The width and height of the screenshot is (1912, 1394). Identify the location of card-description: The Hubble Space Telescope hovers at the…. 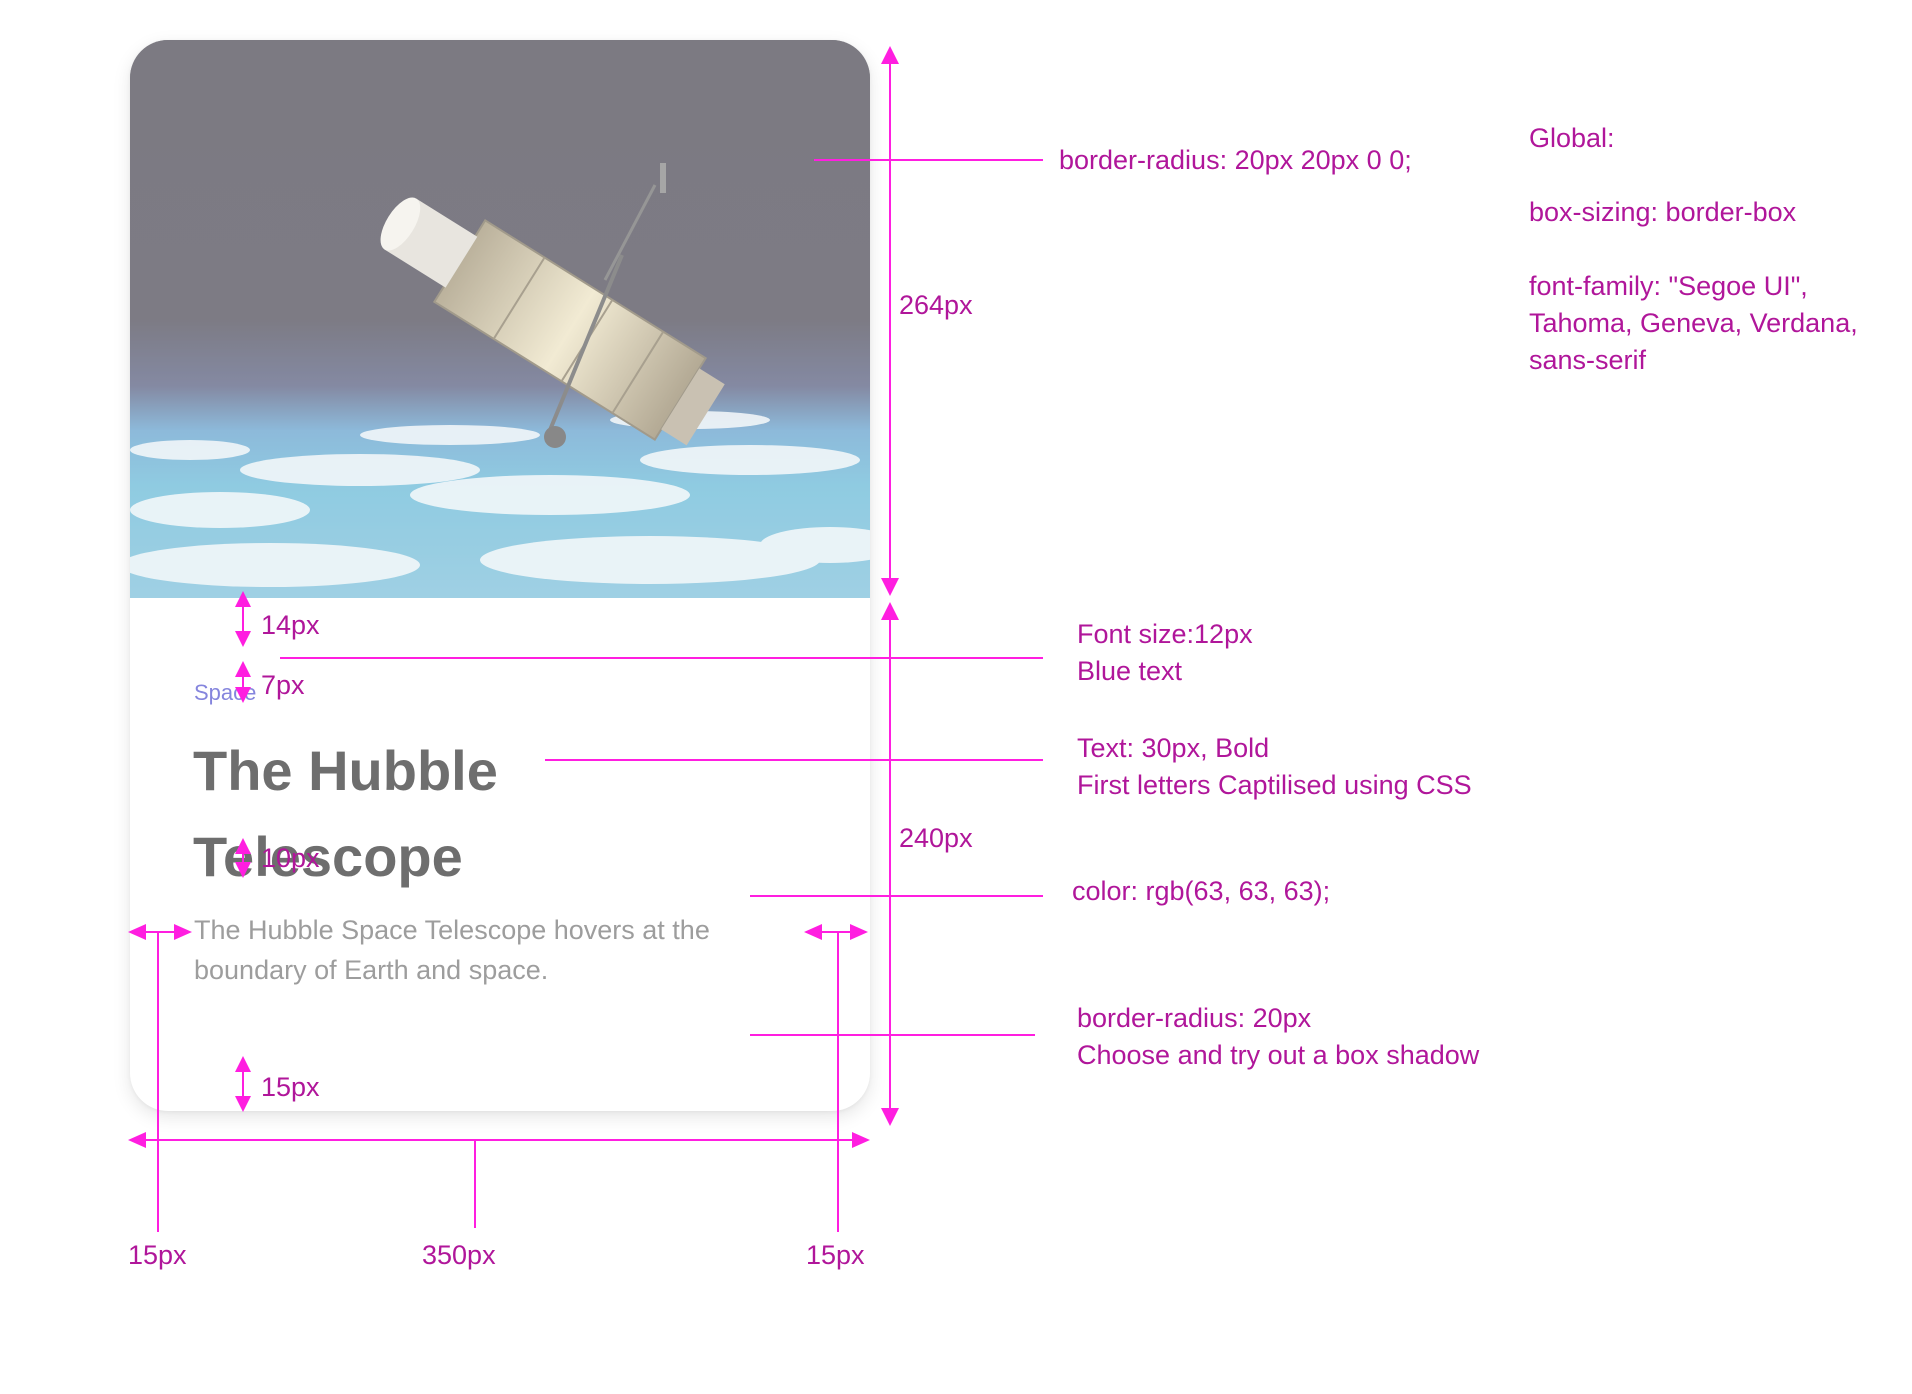
(452, 950).